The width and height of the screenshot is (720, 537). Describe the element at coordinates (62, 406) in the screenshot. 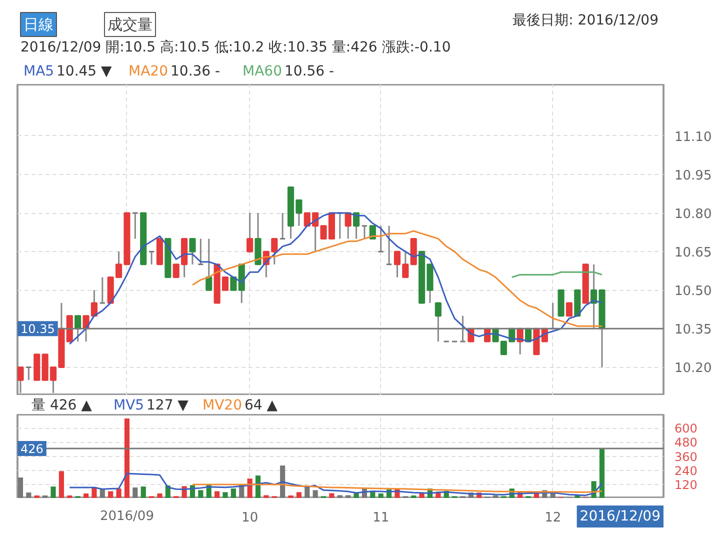

I see `text: 量 426 ▲` at that location.